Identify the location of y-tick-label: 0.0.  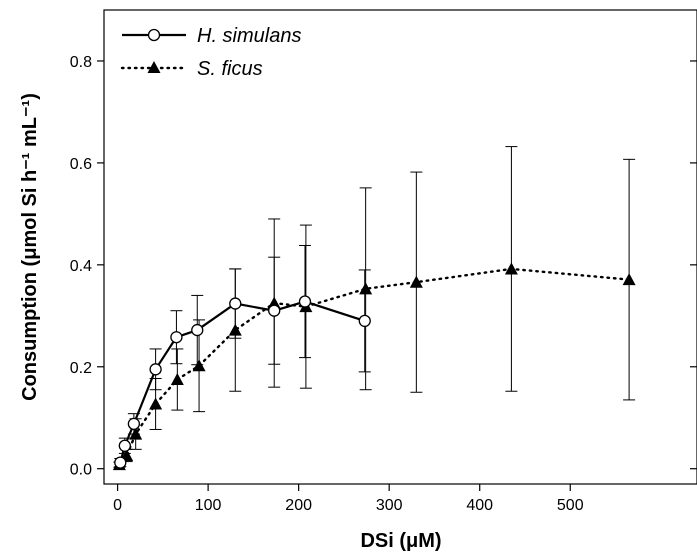
(81, 470).